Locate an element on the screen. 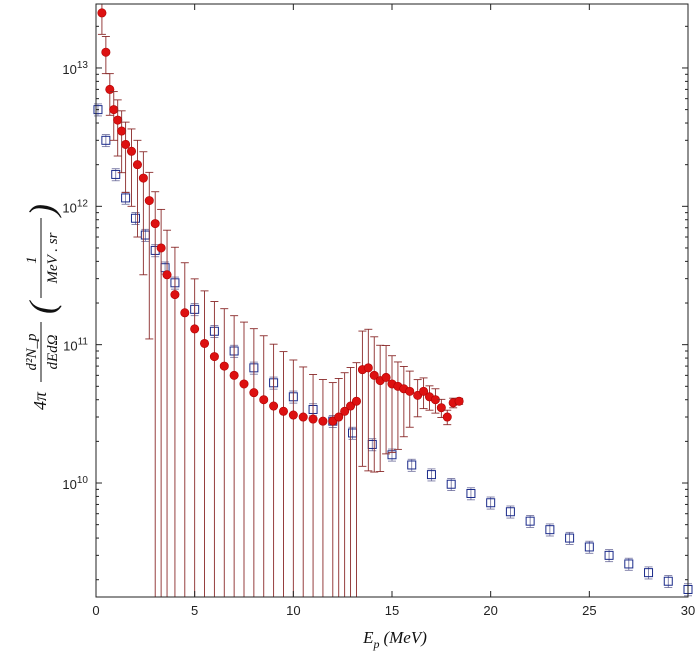  x-tick-label: 30 is located at coordinates (688, 610).